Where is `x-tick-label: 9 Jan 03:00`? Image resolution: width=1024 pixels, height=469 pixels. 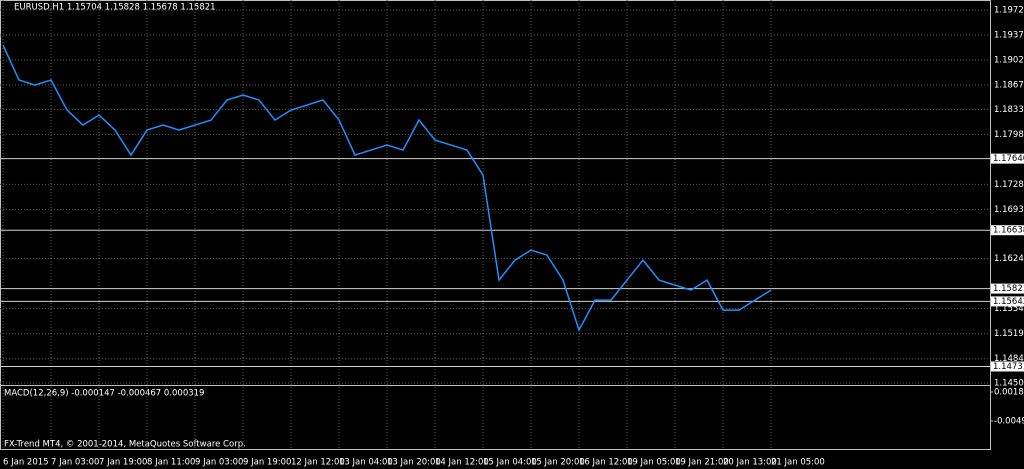
x-tick-label: 9 Jan 03:00 is located at coordinates (219, 463).